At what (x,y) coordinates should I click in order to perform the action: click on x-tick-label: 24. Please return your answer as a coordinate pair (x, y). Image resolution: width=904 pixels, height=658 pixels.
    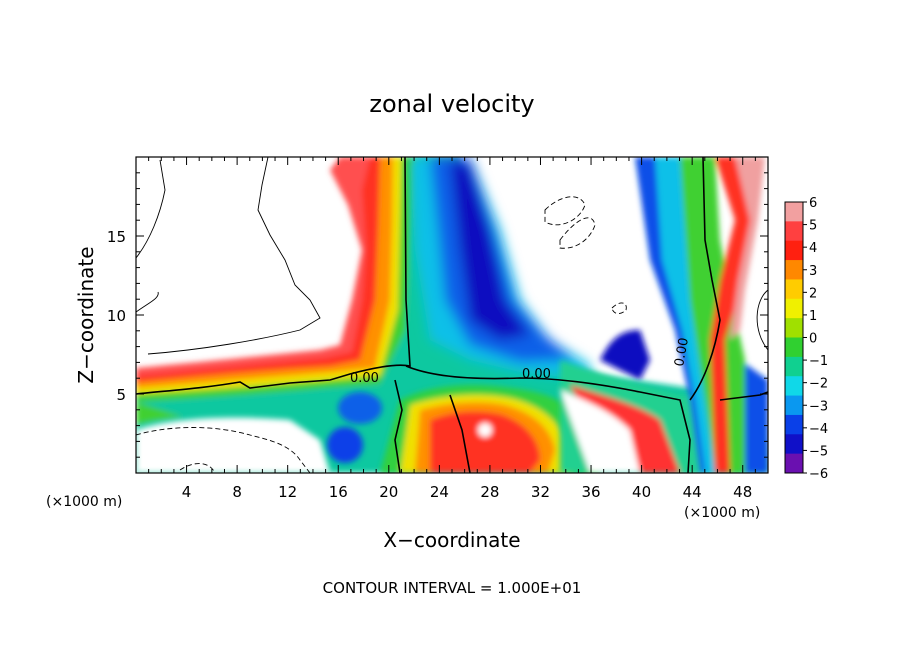
    Looking at the image, I should click on (439, 492).